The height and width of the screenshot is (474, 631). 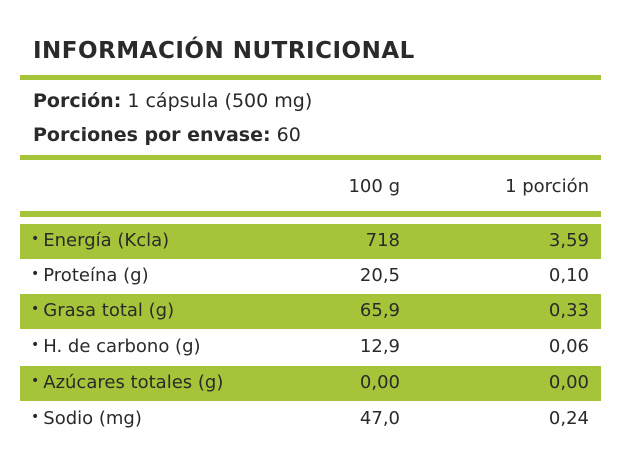 What do you see at coordinates (568, 418) in the screenshot?
I see `value-per-serving: 0,24` at bounding box center [568, 418].